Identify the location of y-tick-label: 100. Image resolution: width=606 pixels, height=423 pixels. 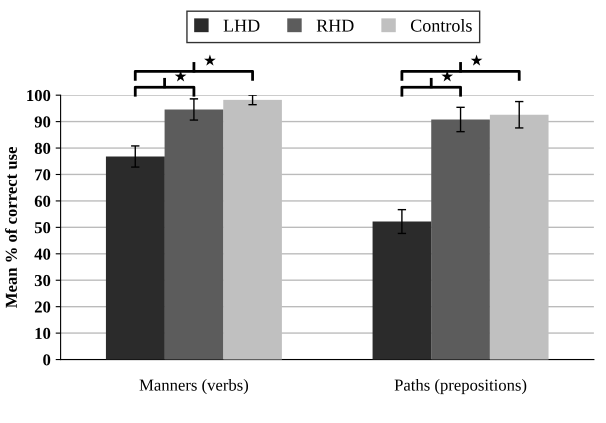
(38, 96).